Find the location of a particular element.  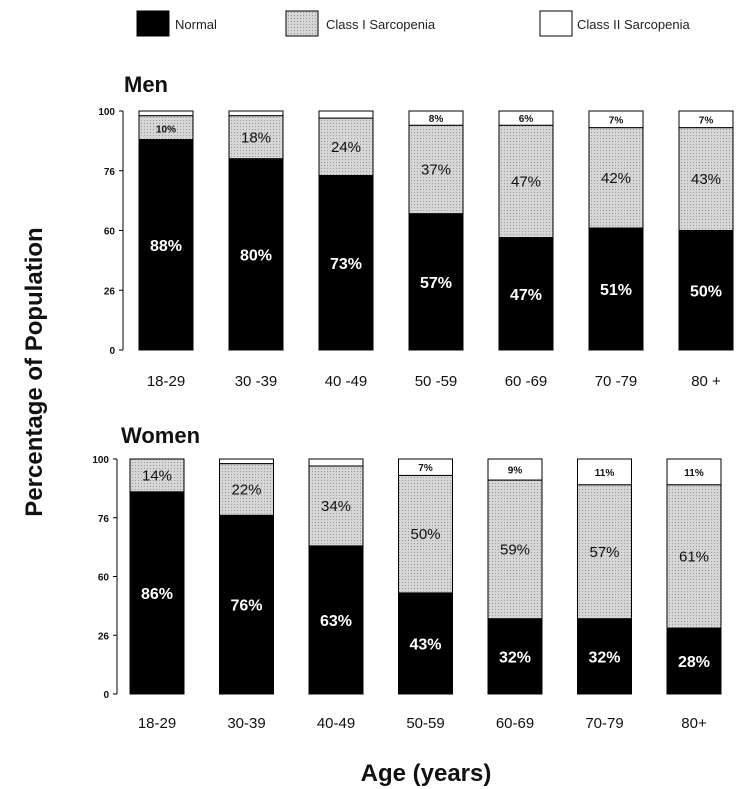

data-label-normal: 43% is located at coordinates (425, 644).